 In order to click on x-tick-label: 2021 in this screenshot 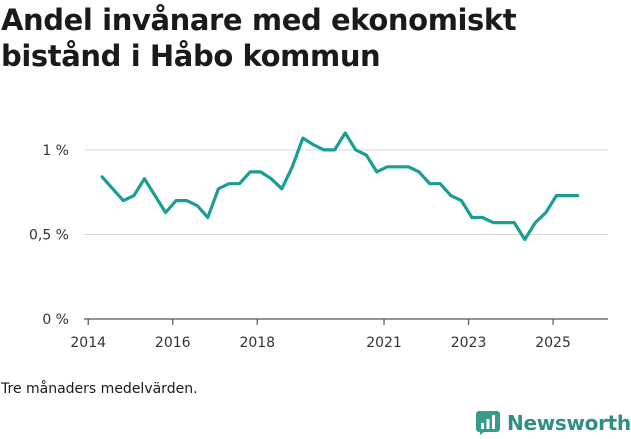, I will do `click(384, 343)`.